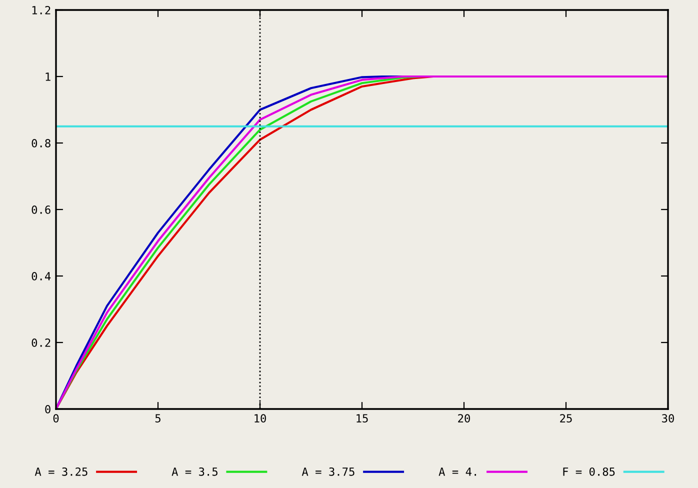 This screenshot has height=488, width=698. What do you see at coordinates (41, 342) in the screenshot?
I see `y-tick-label: 0.2` at bounding box center [41, 342].